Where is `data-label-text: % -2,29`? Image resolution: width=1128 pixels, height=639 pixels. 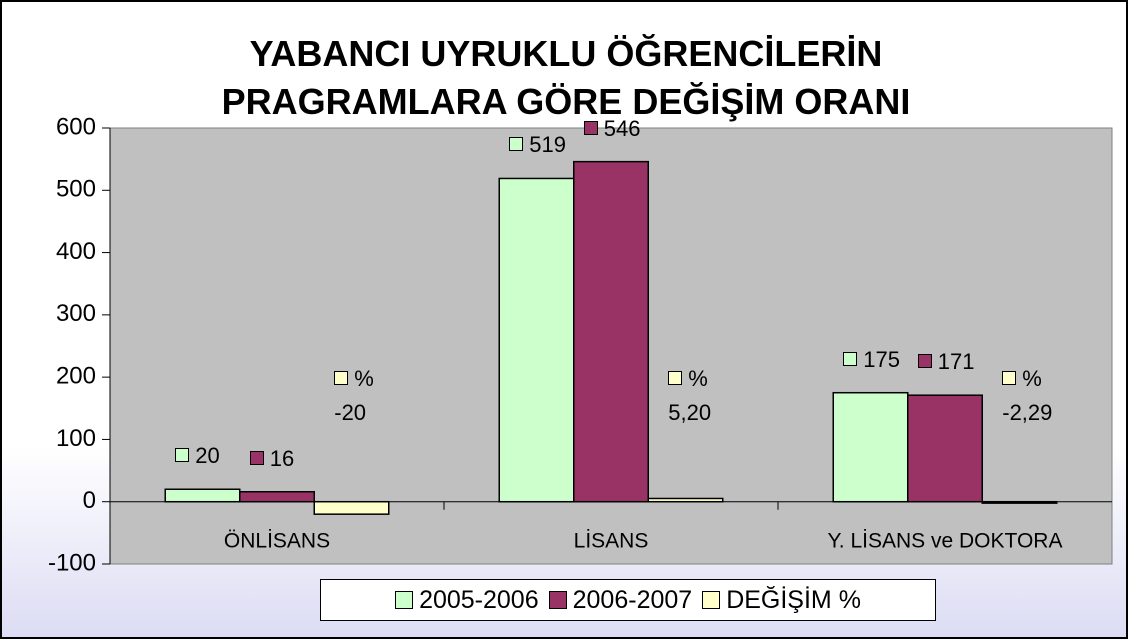
data-label-text: % -2,29 is located at coordinates (1027, 395).